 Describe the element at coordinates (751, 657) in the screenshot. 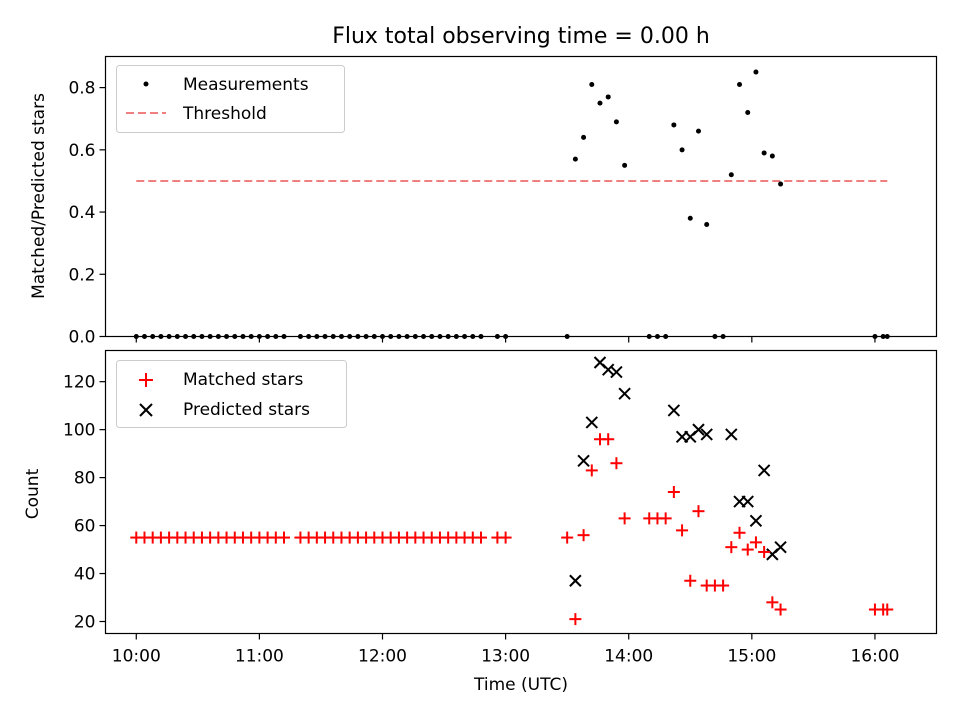

I see `x-tick-label: 15:00` at that location.